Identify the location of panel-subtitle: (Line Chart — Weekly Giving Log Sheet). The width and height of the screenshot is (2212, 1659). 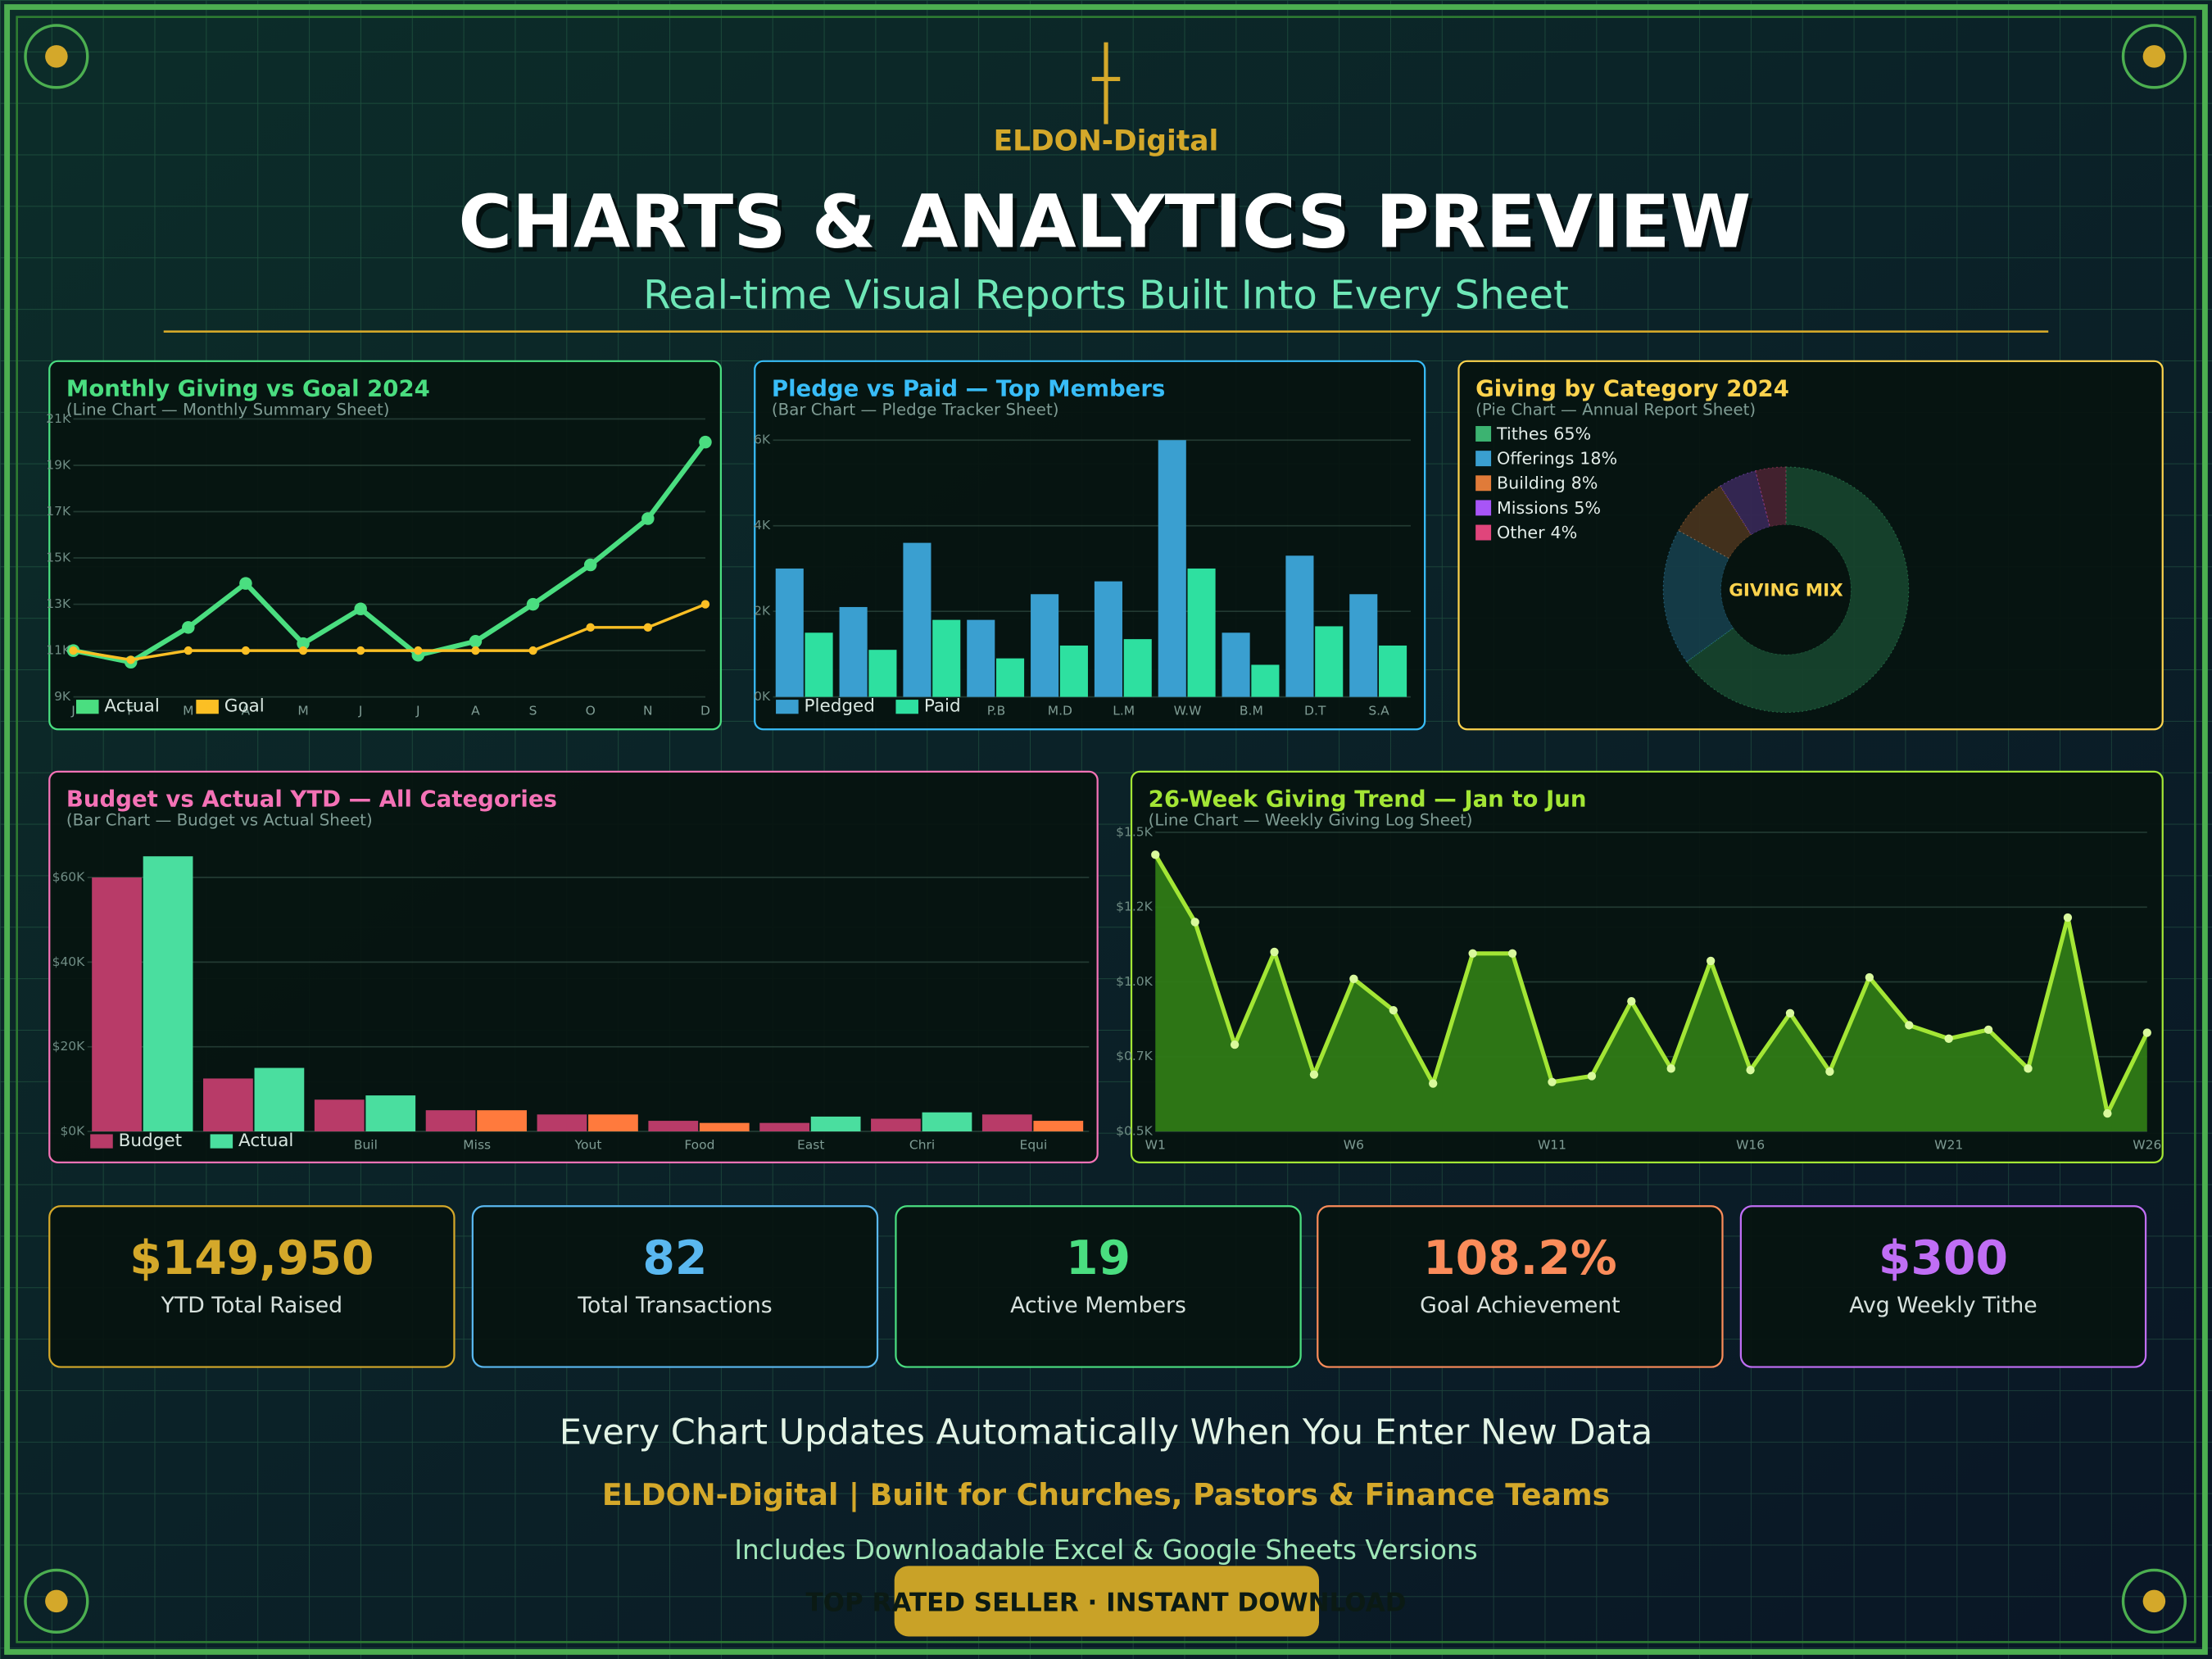
(1311, 820).